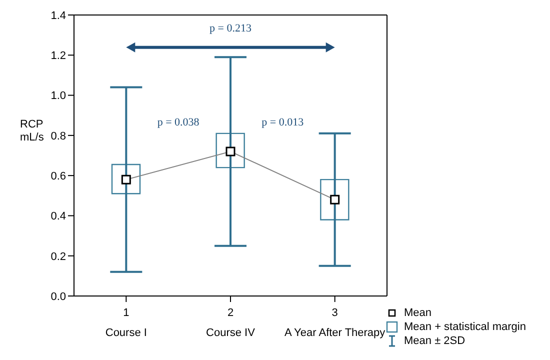 The image size is (550, 360). I want to click on y-tick-label: 1.2, so click(58, 56).